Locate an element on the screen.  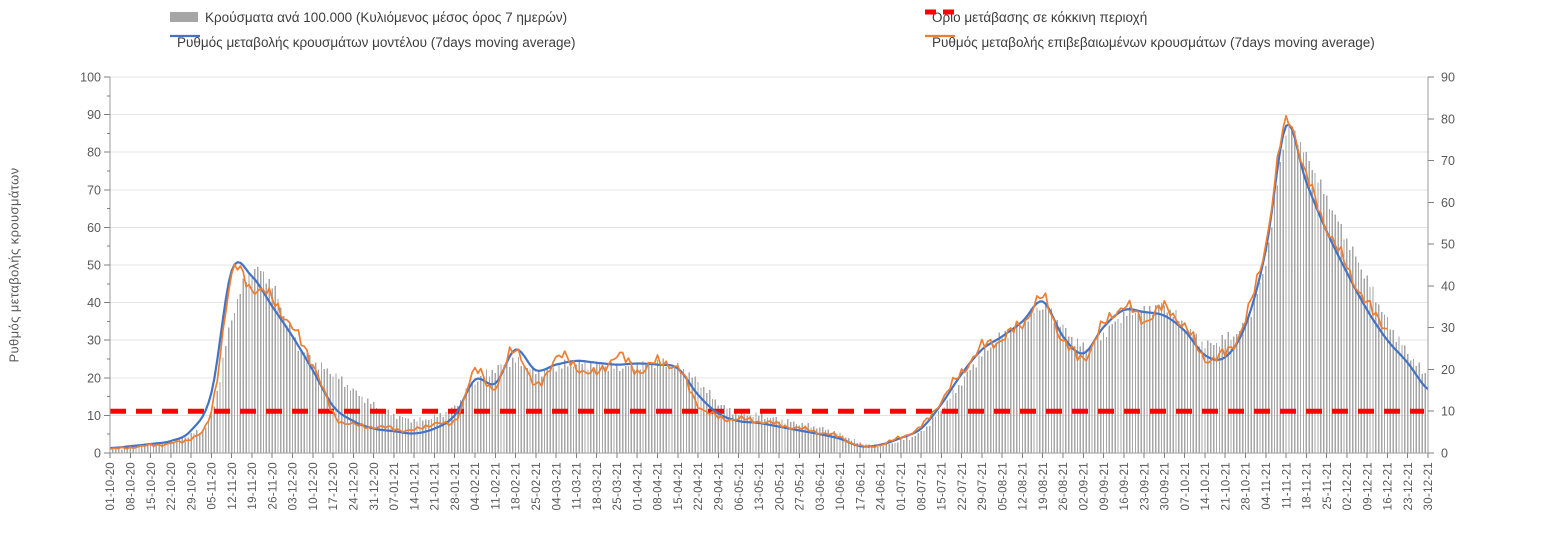
svg-text: 14-10-21 is located at coordinates (1206, 486).